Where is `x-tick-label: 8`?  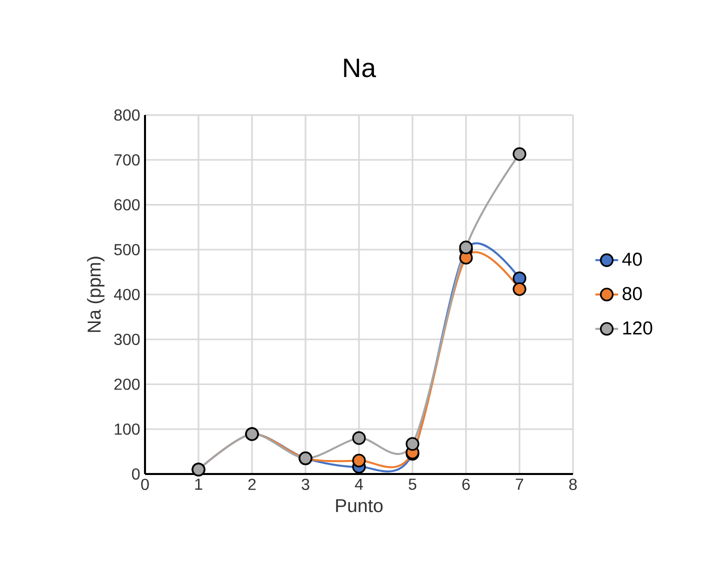
x-tick-label: 8 is located at coordinates (573, 484).